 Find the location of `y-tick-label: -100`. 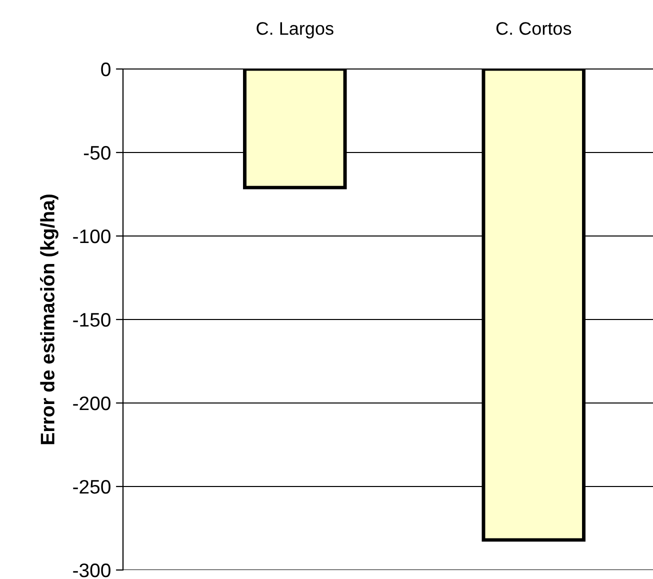

y-tick-label: -100 is located at coordinates (91, 236).